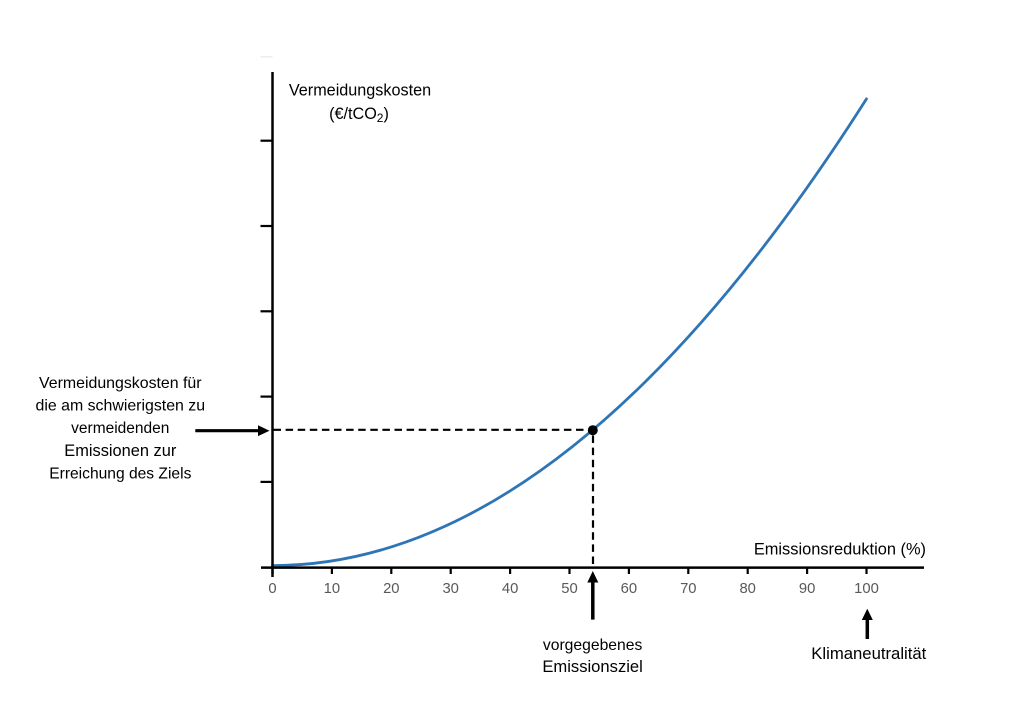 The height and width of the screenshot is (702, 1011). Describe the element at coordinates (868, 653) in the screenshot. I see `svg-text: Klimaneutralität` at that location.